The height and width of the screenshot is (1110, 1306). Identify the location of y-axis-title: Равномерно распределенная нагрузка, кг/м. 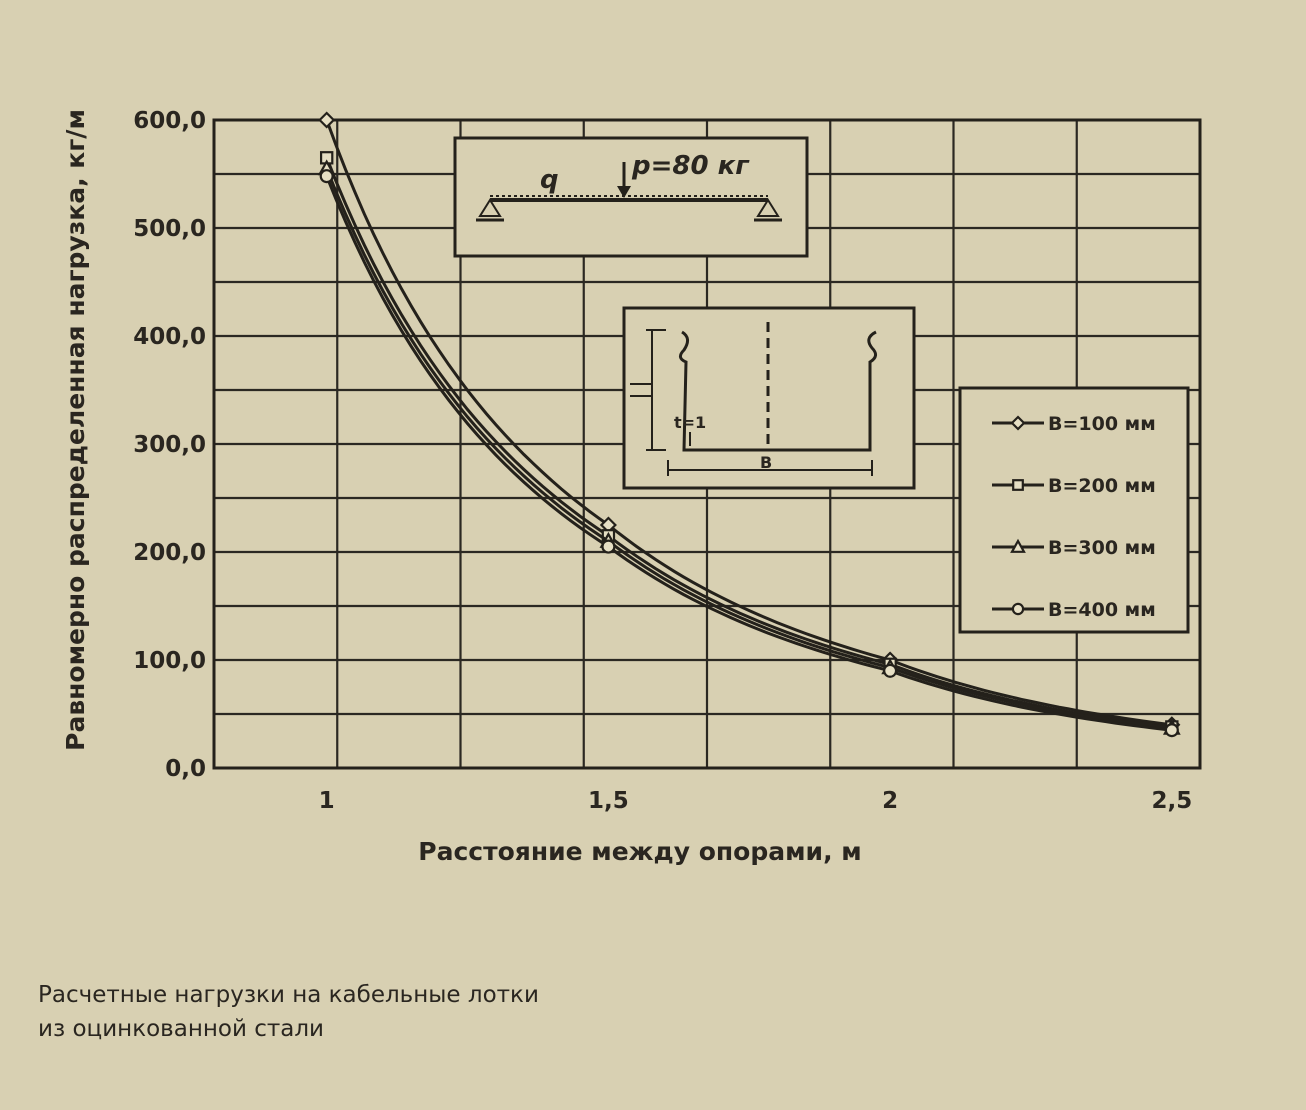
(75, 430).